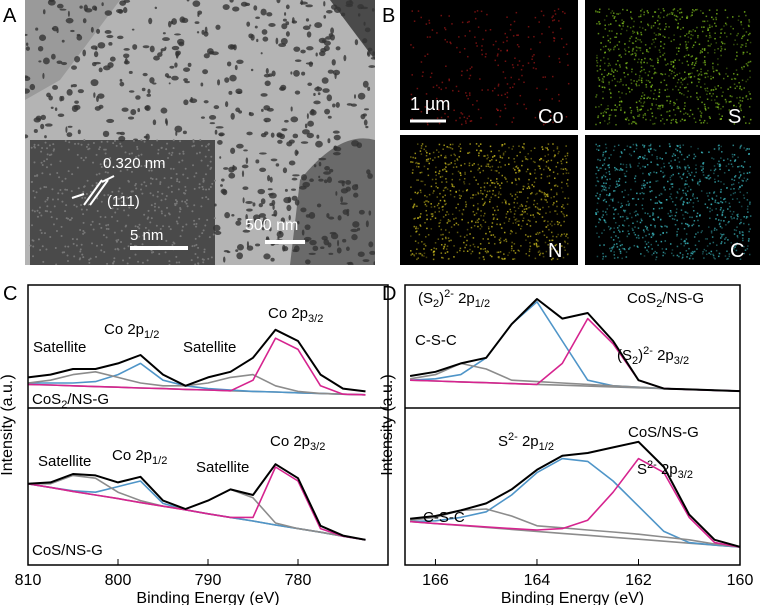 The image size is (760, 605). I want to click on map-label: Co, so click(551, 117).